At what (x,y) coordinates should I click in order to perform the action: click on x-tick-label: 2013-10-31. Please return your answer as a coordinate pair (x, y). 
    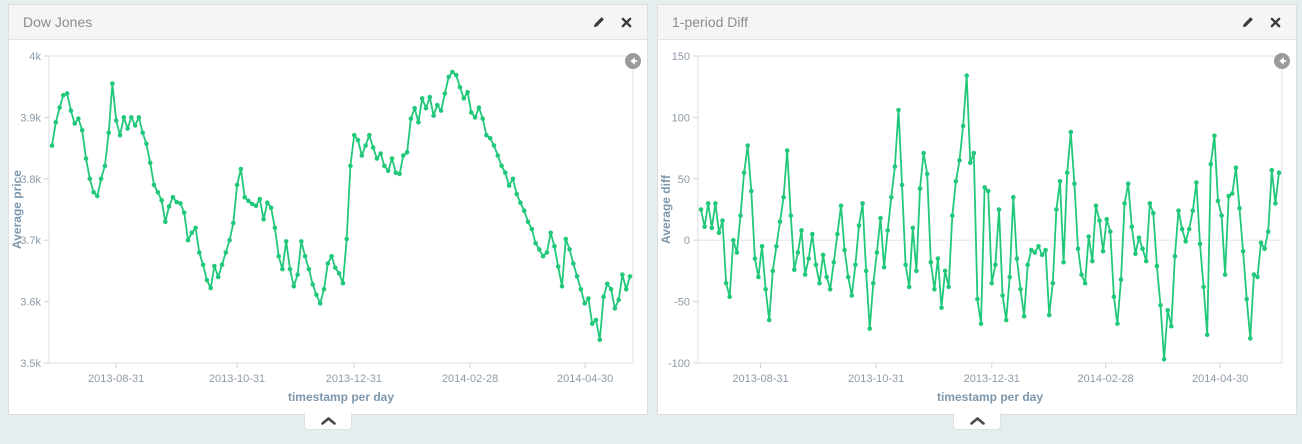
    Looking at the image, I should click on (237, 379).